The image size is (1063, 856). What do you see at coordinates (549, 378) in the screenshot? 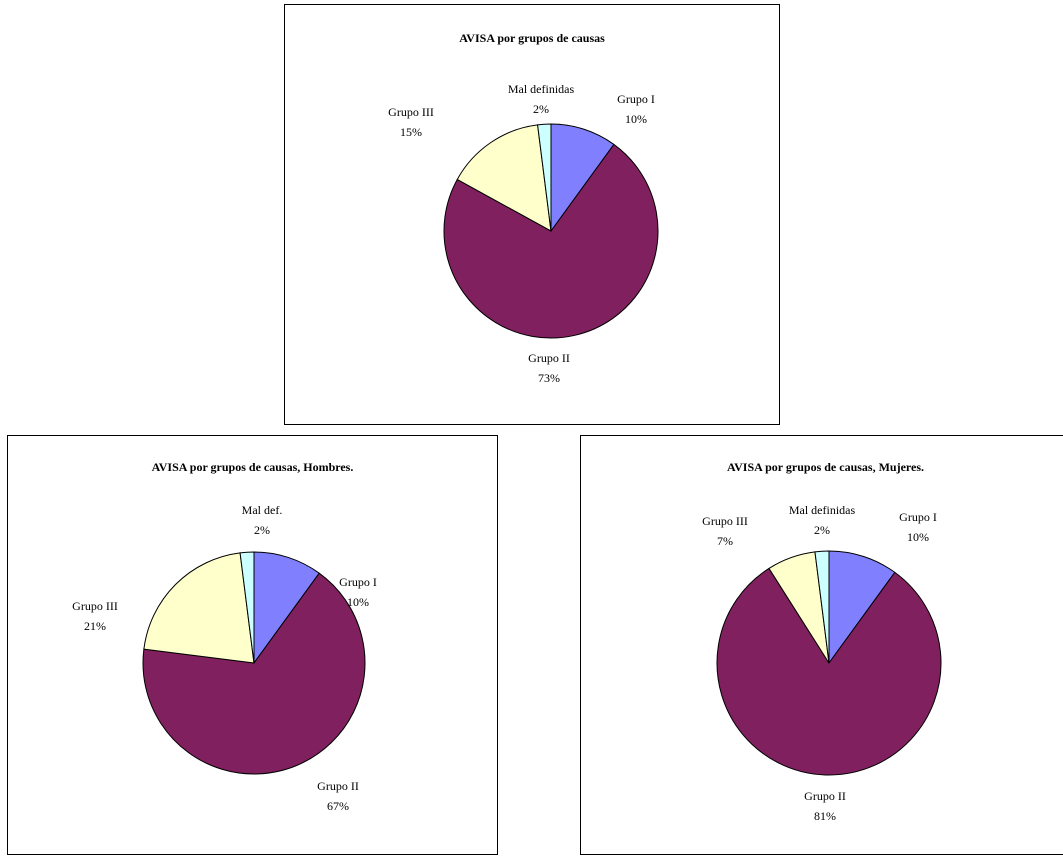
I see `slice-percent-label: 73%` at bounding box center [549, 378].